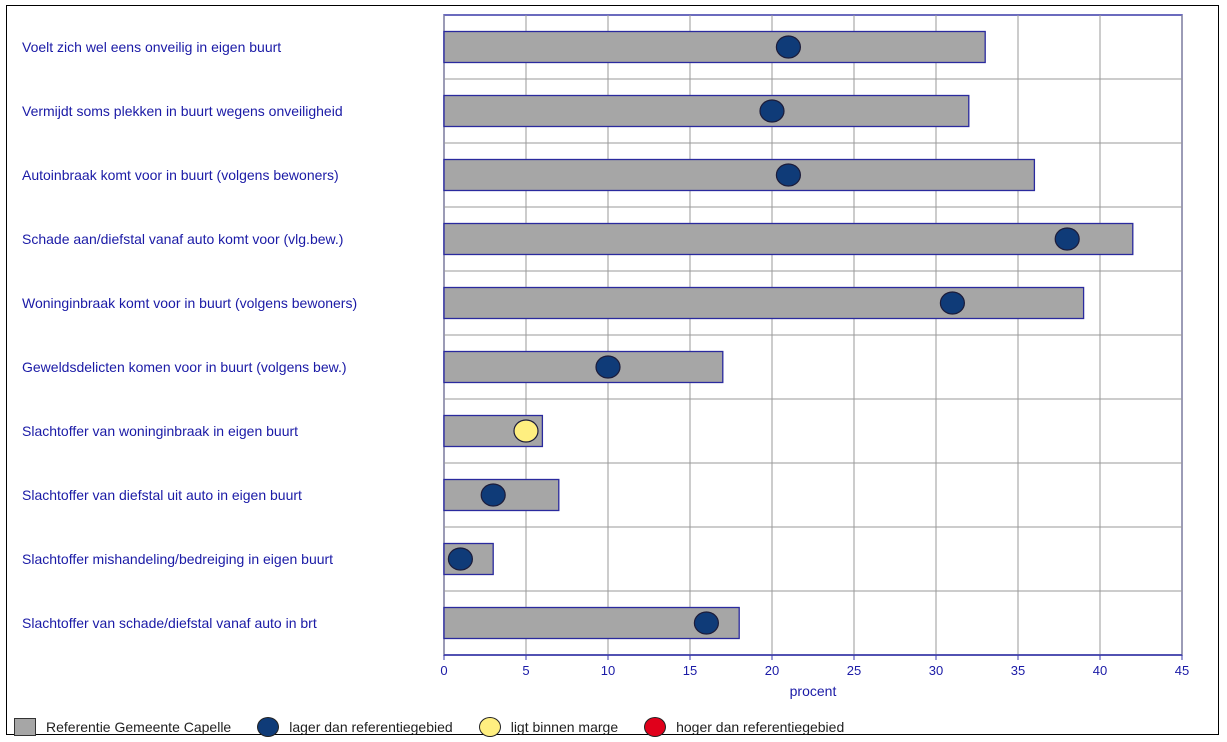  Describe the element at coordinates (814, 670) in the screenshot. I see `x-tick-labels: 0 5 10 15 20 25 30 35 40 45` at that location.